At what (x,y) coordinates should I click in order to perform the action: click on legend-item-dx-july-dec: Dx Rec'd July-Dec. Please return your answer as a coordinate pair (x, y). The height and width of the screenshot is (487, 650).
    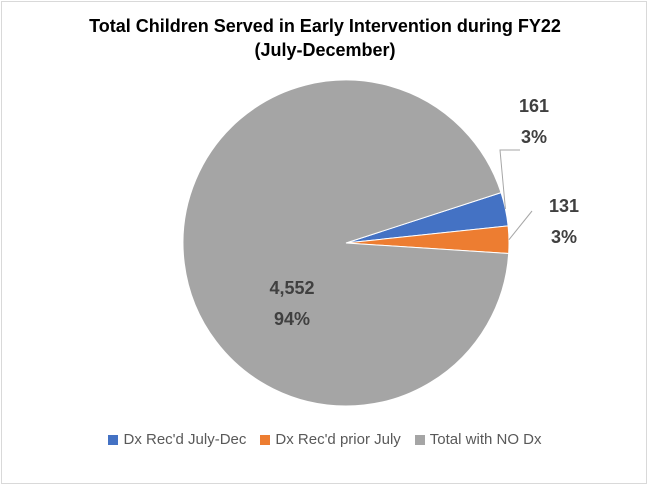
    Looking at the image, I should click on (177, 439).